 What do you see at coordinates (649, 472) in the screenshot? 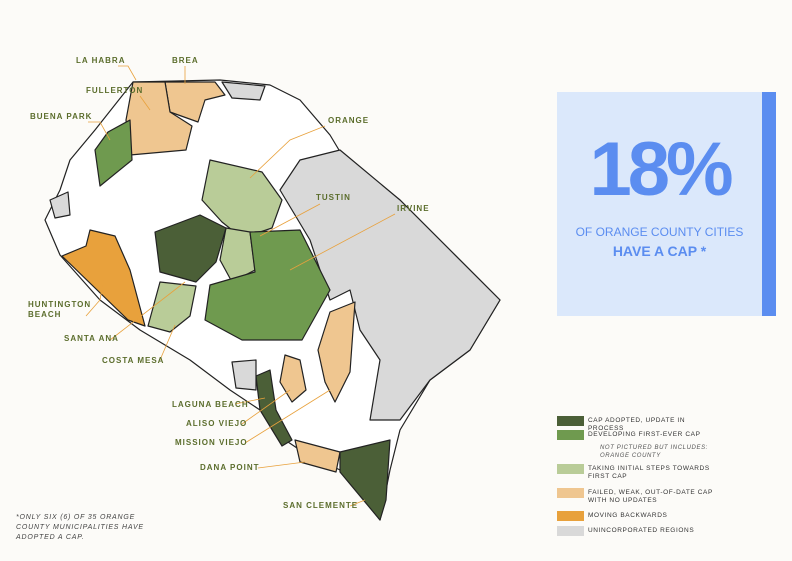
I see `legend-label: TAKING INITIAL STEPS TOWARDS FIRST CAP` at bounding box center [649, 472].